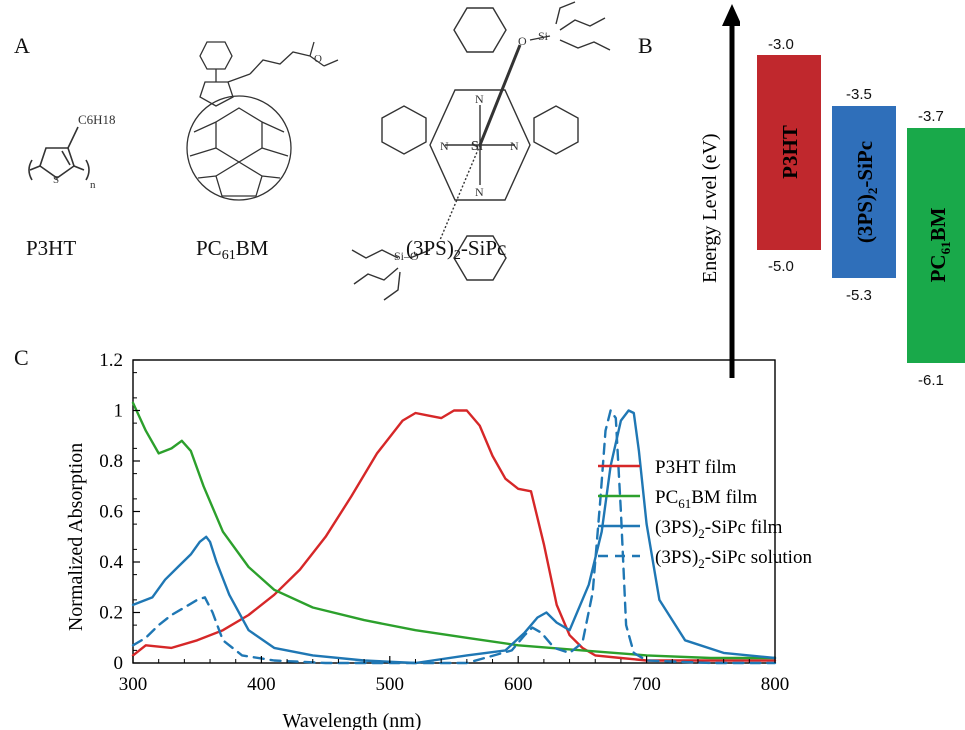  What do you see at coordinates (479, 99) in the screenshot?
I see `sipc-n-top: N` at bounding box center [479, 99].